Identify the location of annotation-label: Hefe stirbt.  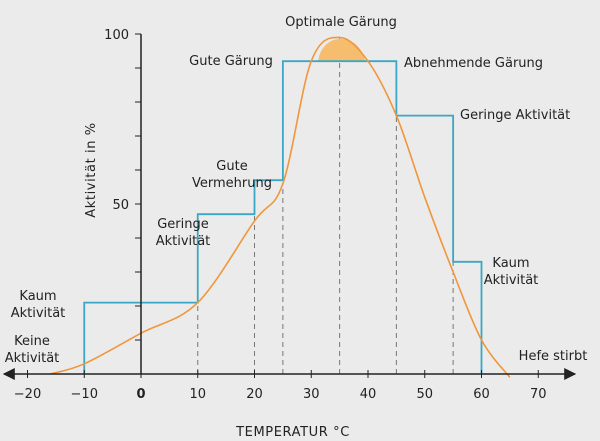
(553, 356).